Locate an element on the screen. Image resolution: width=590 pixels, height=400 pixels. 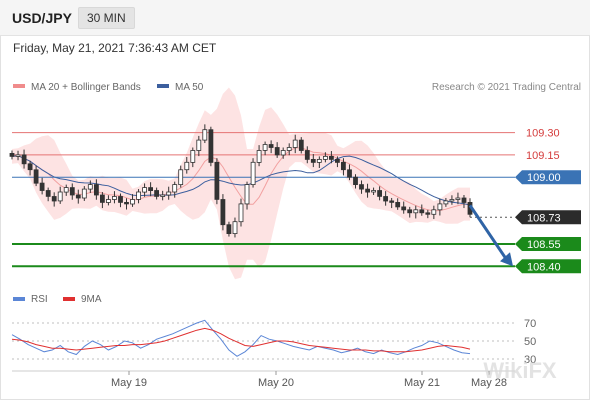
watermark: WikiFX is located at coordinates (519, 370).